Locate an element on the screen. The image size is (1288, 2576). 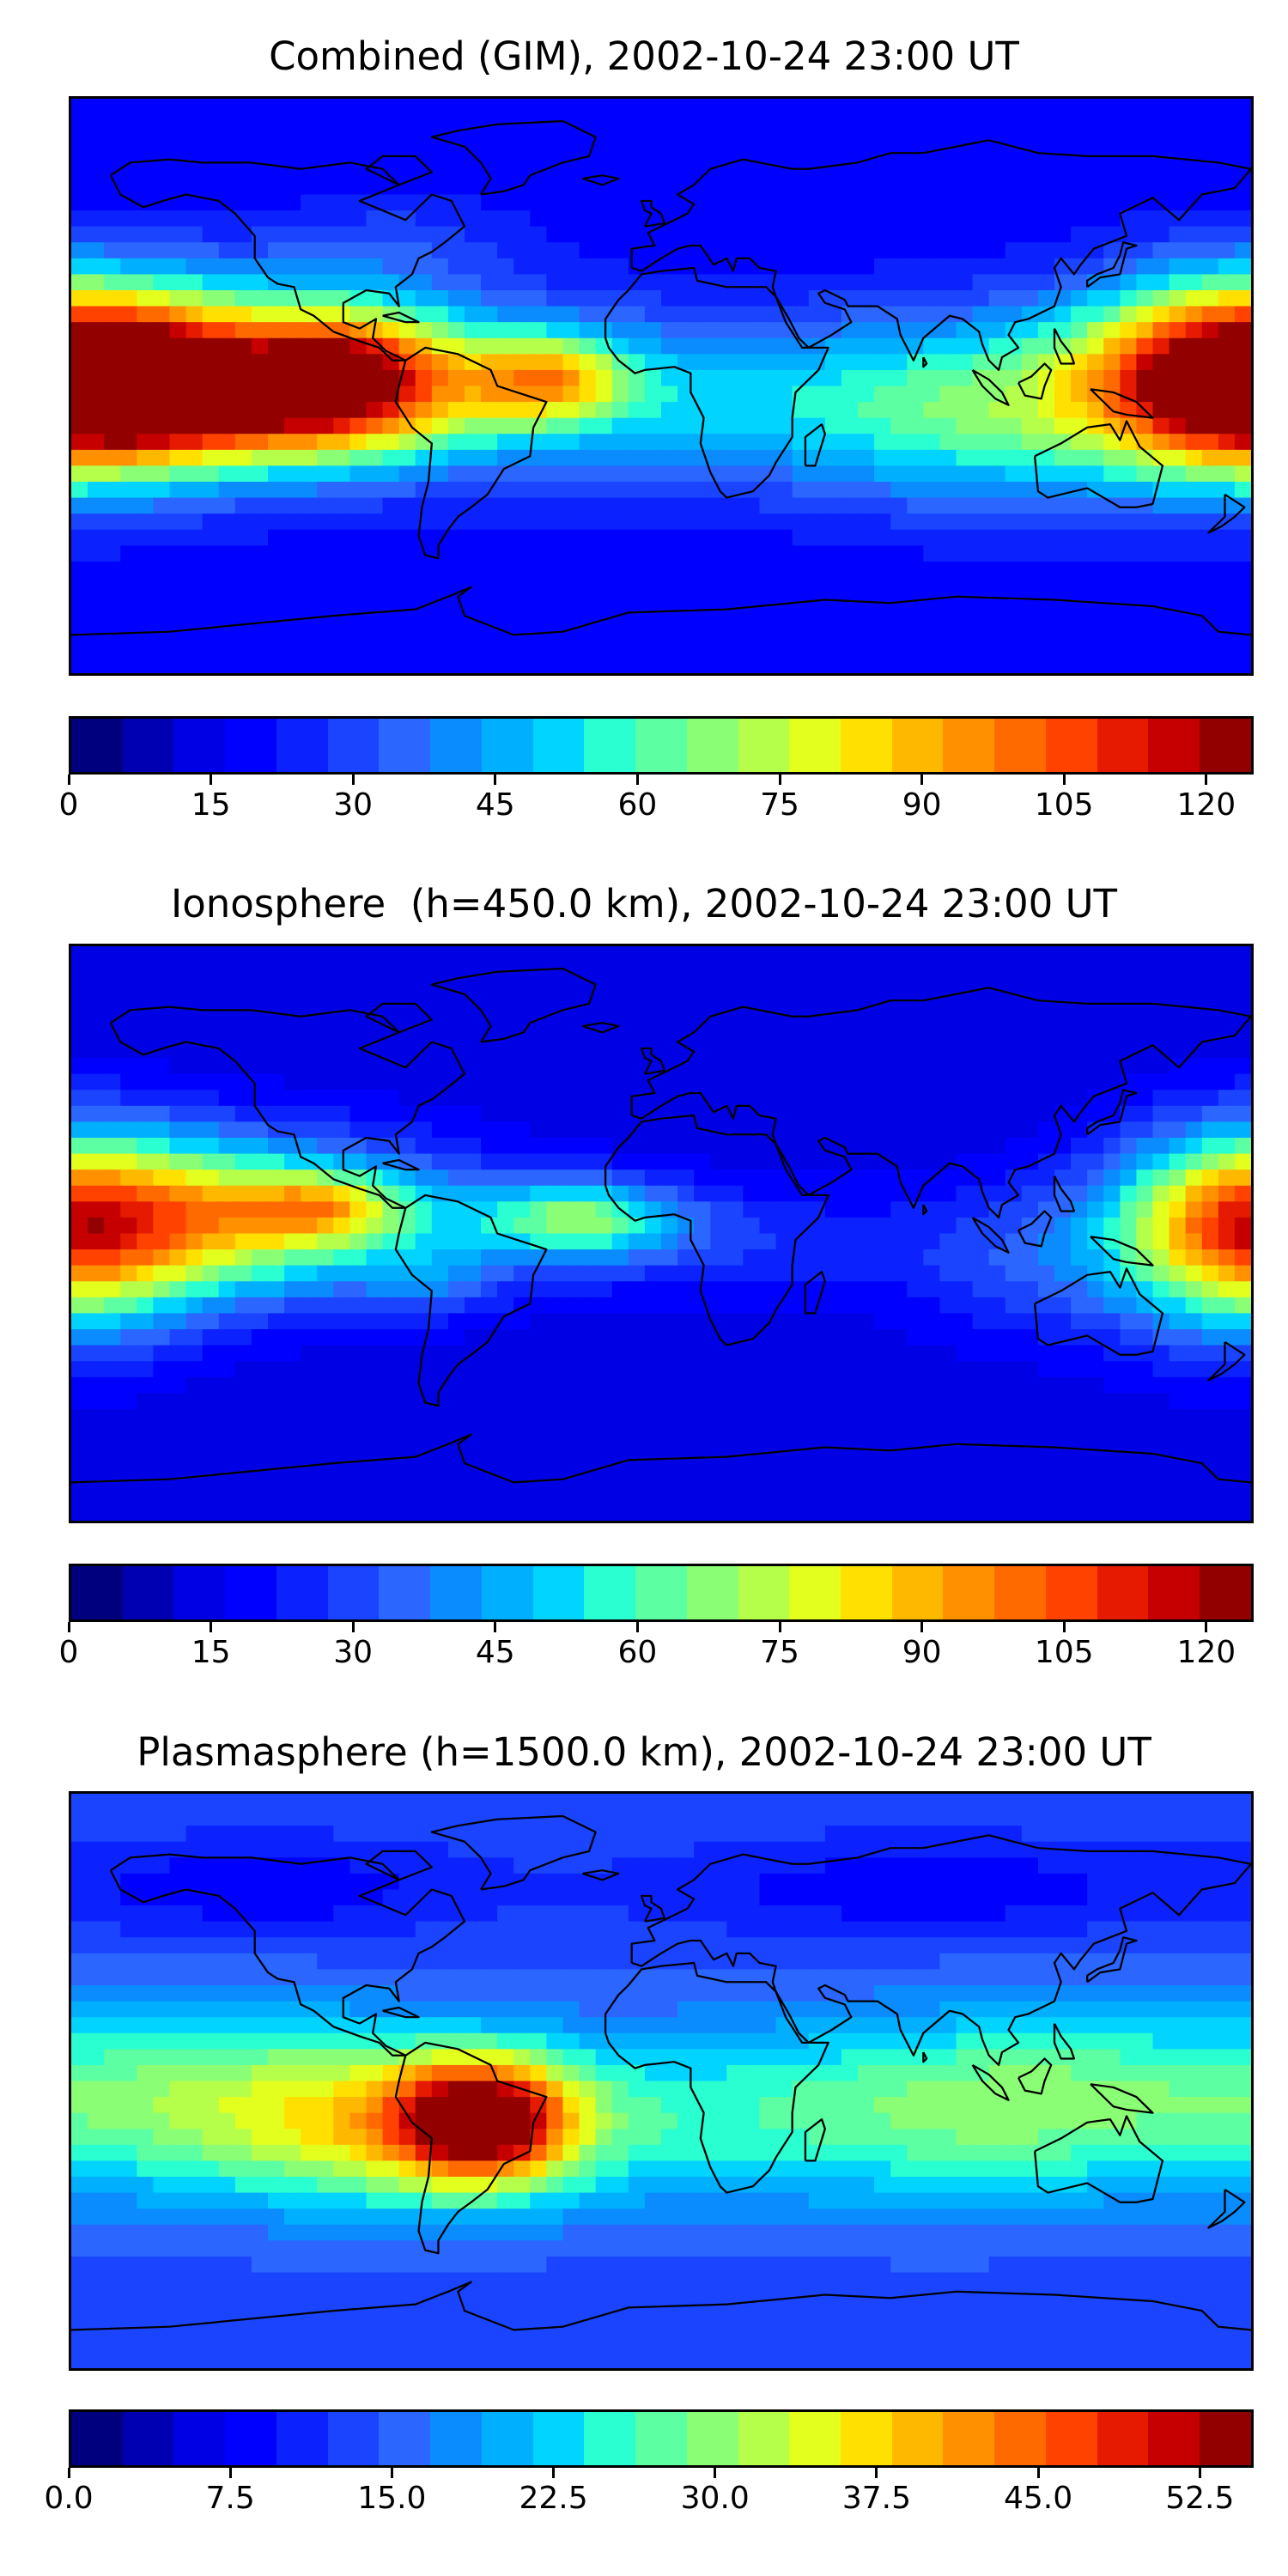
colorbar-tick-label: 75 is located at coordinates (779, 805).